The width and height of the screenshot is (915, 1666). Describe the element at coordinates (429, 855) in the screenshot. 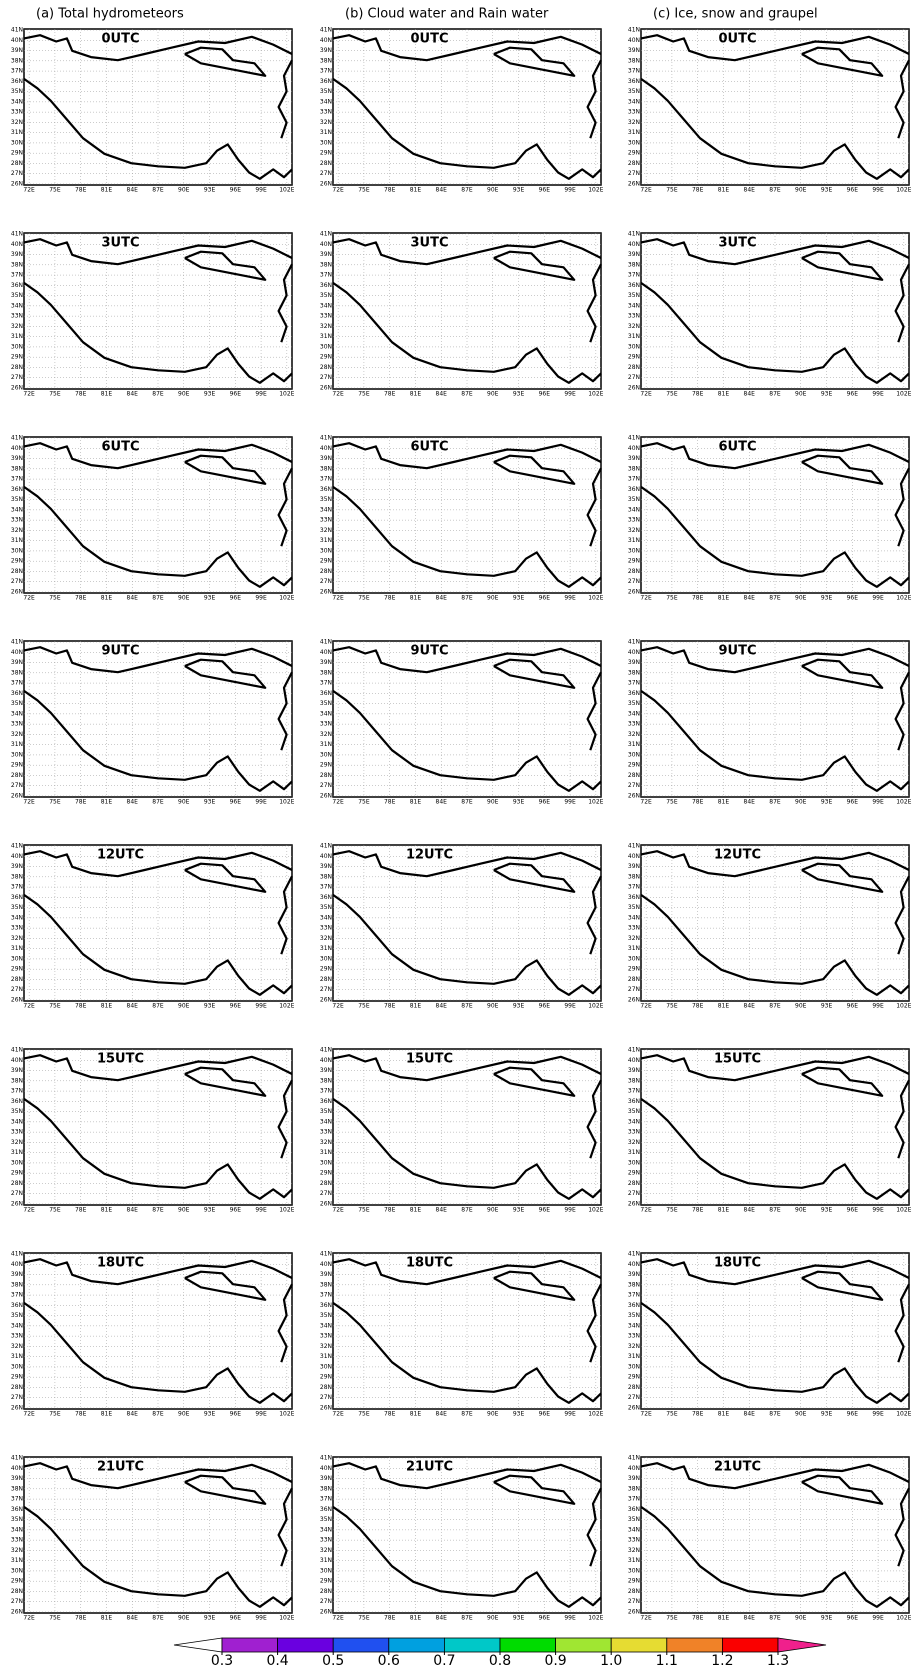

I see `time-label: 12UTC` at that location.